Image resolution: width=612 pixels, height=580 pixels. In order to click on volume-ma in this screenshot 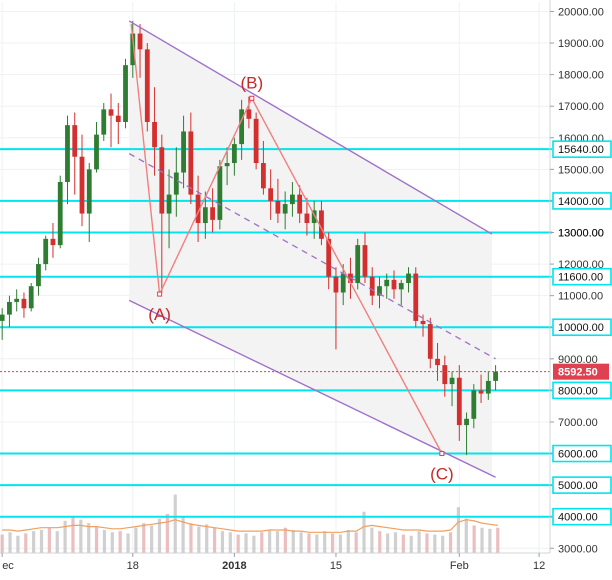, I will do `click(250, 526)`.